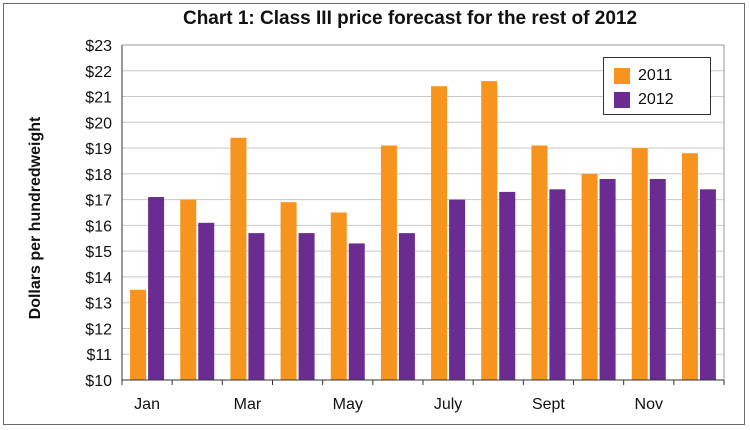 The image size is (750, 430). What do you see at coordinates (448, 404) in the screenshot?
I see `x-tick-label: July` at bounding box center [448, 404].